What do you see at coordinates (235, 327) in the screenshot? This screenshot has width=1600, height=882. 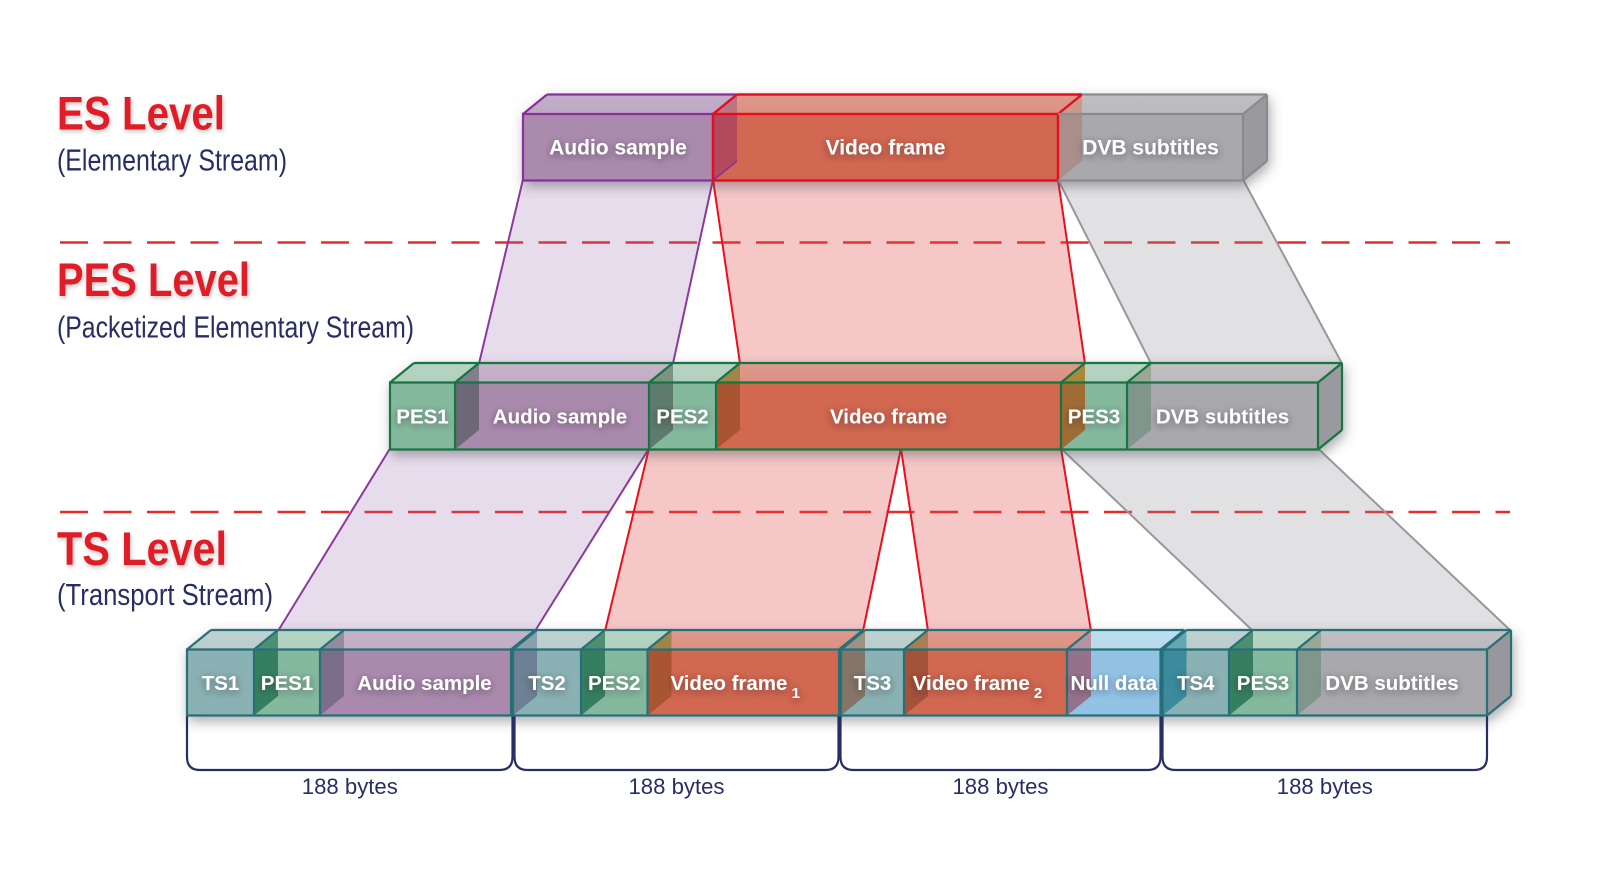 I see `svg-text: (Packetized Elementary Stream)` at bounding box center [235, 327].